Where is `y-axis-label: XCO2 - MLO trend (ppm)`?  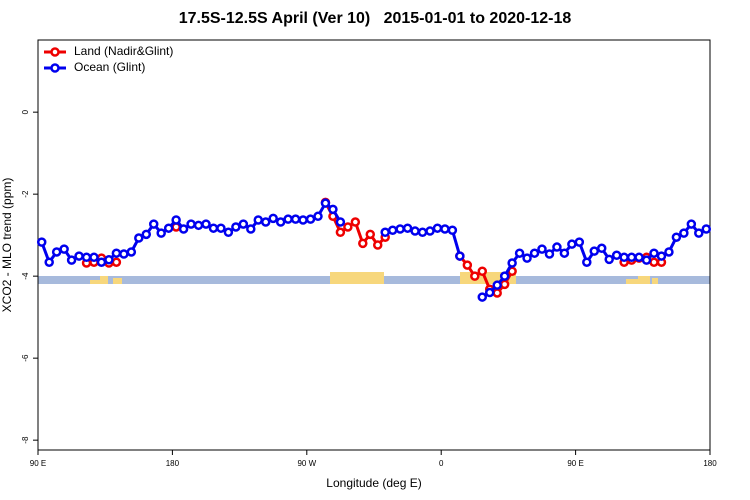 y-axis-label: XCO2 - MLO trend (ppm) is located at coordinates (7, 245).